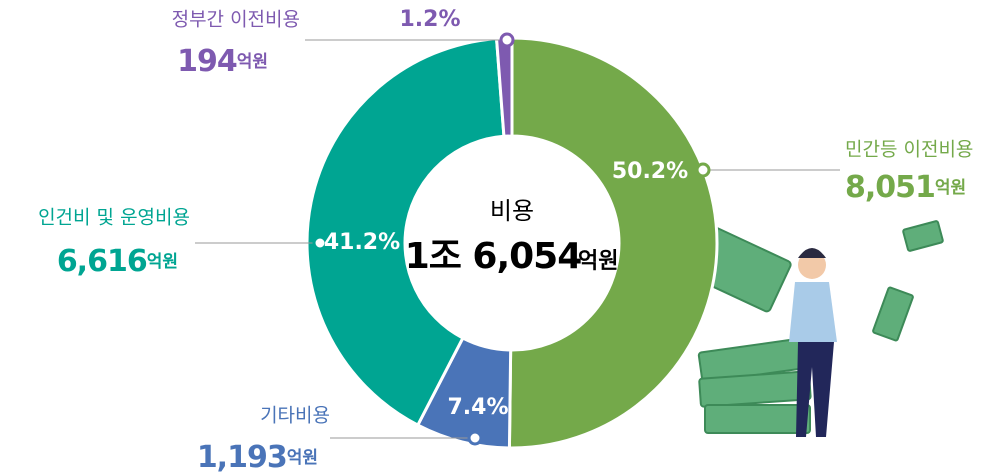 Image resolution: width=988 pixels, height=473 pixels. Describe the element at coordinates (207, 61) in the screenshot. I see `amount-value: 194` at that location.